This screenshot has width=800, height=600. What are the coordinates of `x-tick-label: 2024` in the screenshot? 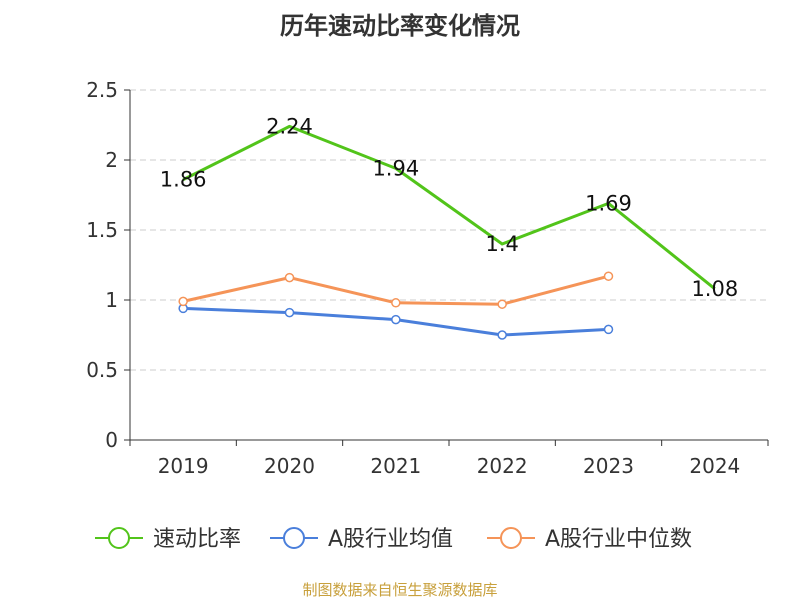 It's located at (714, 466).